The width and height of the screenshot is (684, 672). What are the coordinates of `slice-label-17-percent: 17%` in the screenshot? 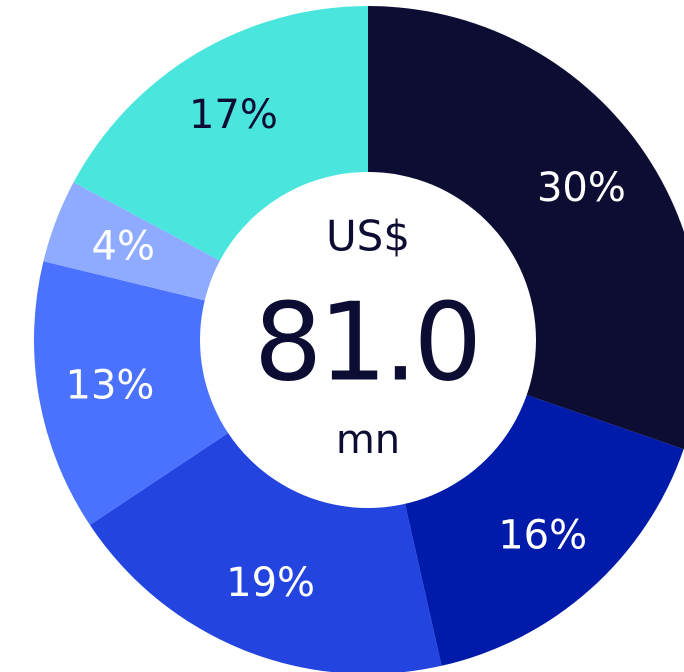 It's located at (233, 115).